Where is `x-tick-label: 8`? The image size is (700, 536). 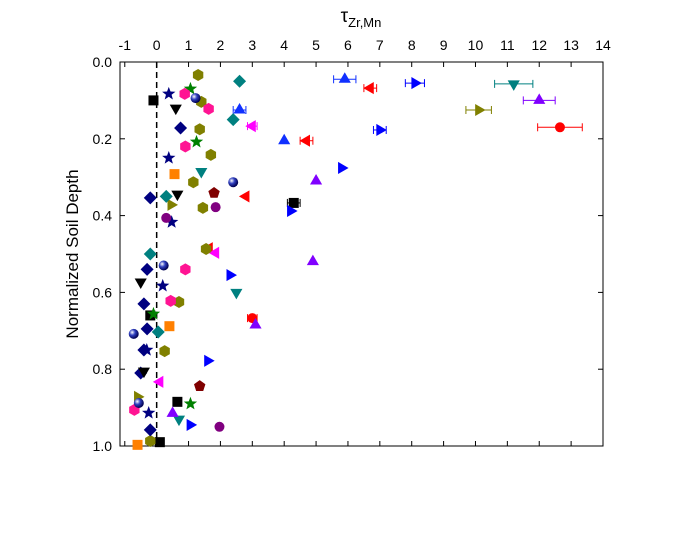 x-tick-label: 8 is located at coordinates (412, 45).